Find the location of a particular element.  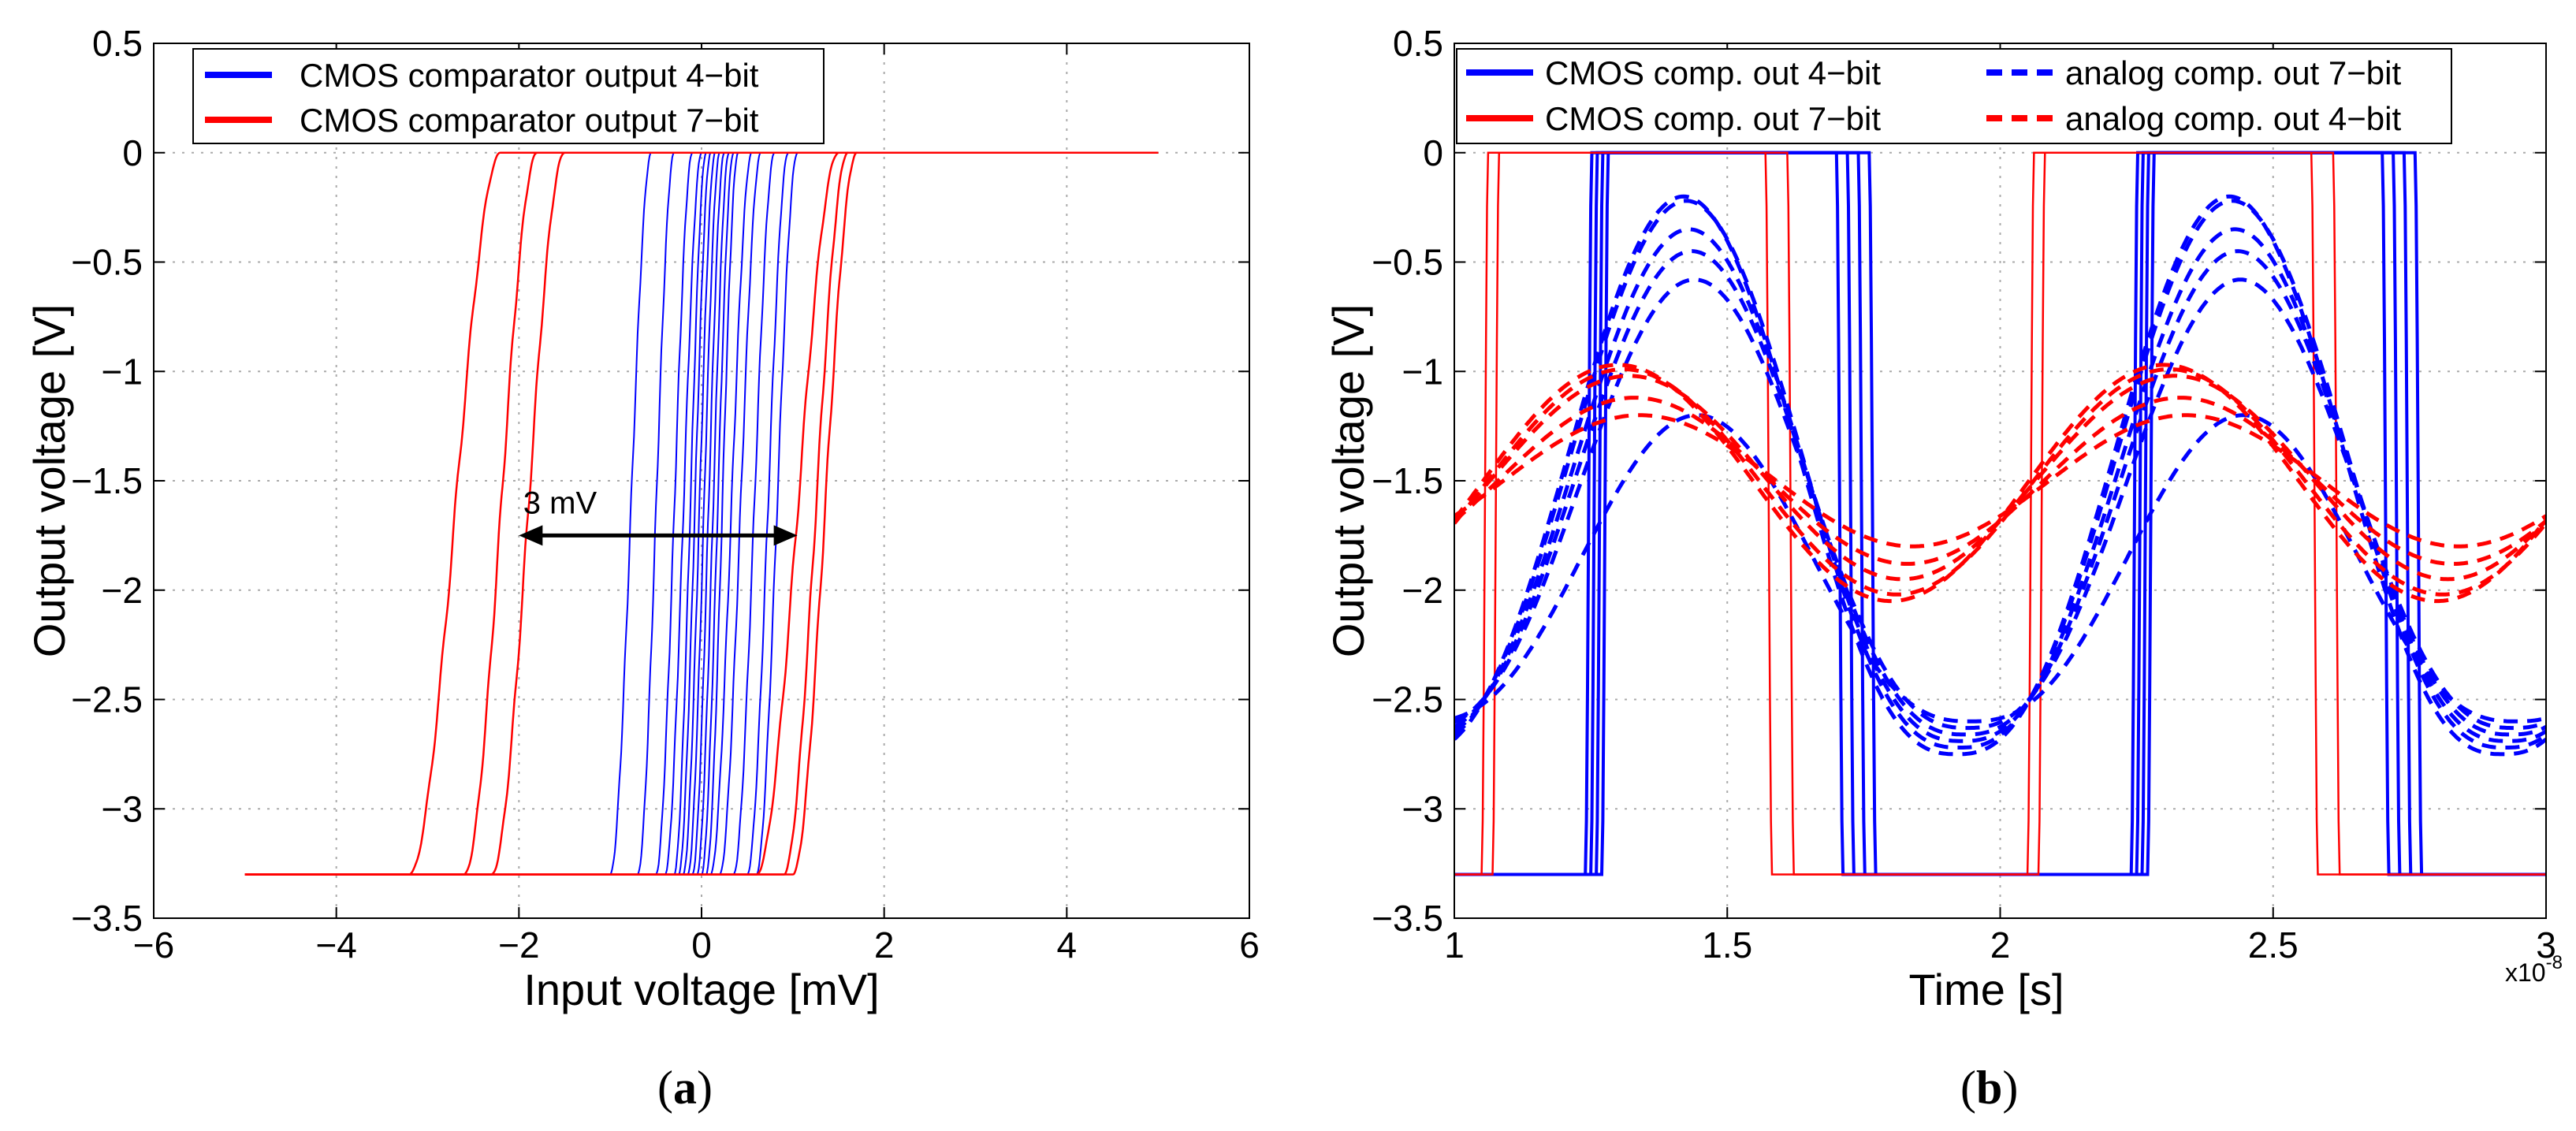

y-tick-label-a-6: −2.5 is located at coordinates (107, 699).